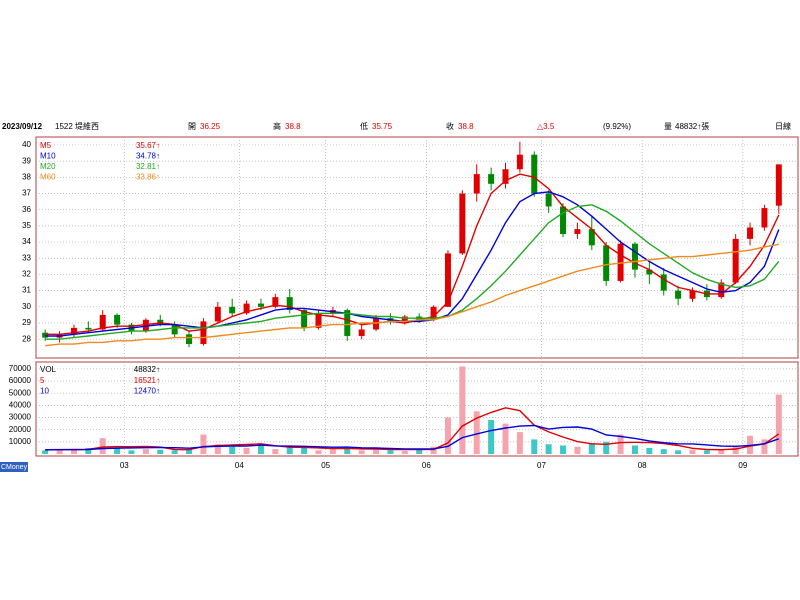  I want to click on field-value: 36.25, so click(210, 126).